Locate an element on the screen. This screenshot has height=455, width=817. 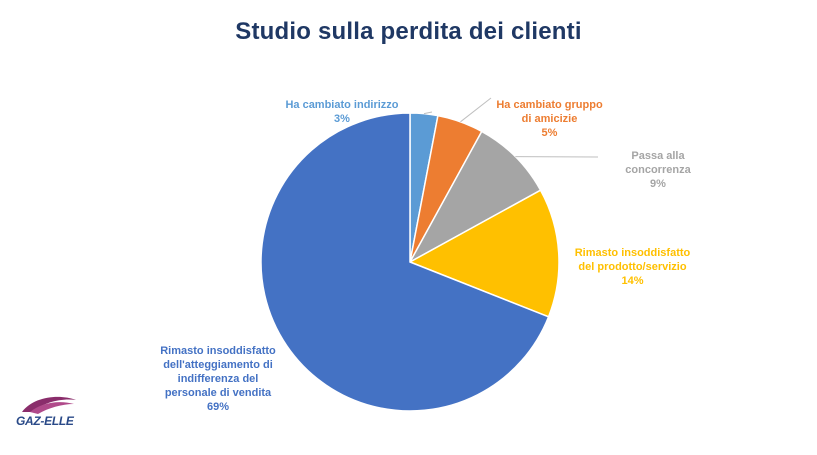
slice-label-text: Ha cambiato indirizzo is located at coordinates (342, 105).